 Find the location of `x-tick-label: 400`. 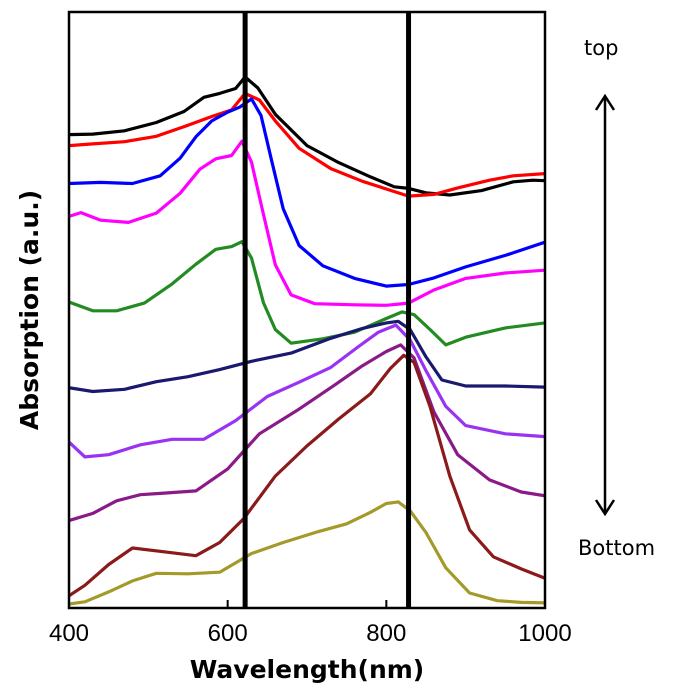

x-tick-label: 400 is located at coordinates (69, 633).